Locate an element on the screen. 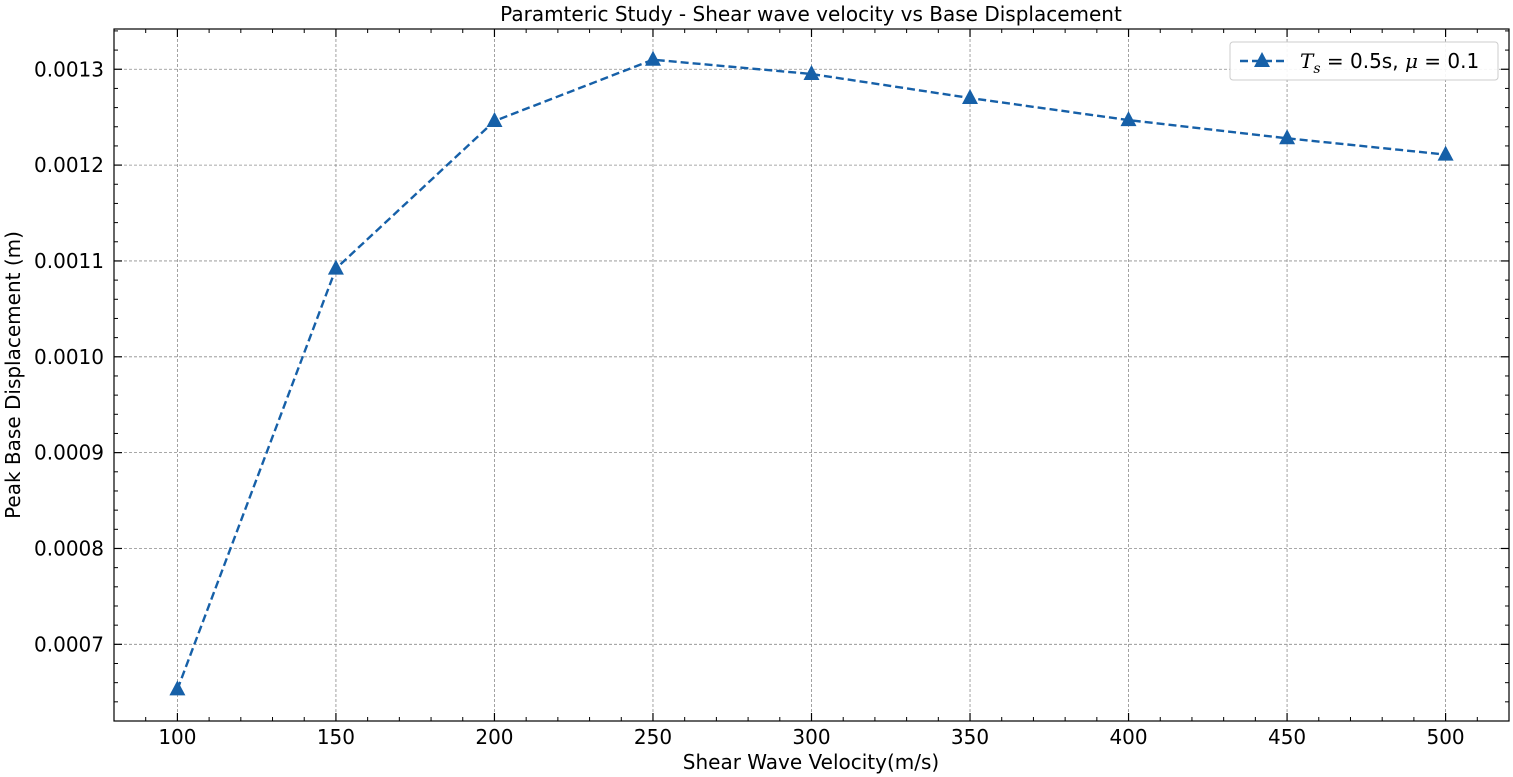 This screenshot has width=1513, height=777. y-tick-label: 0.0008 is located at coordinates (69, 548).